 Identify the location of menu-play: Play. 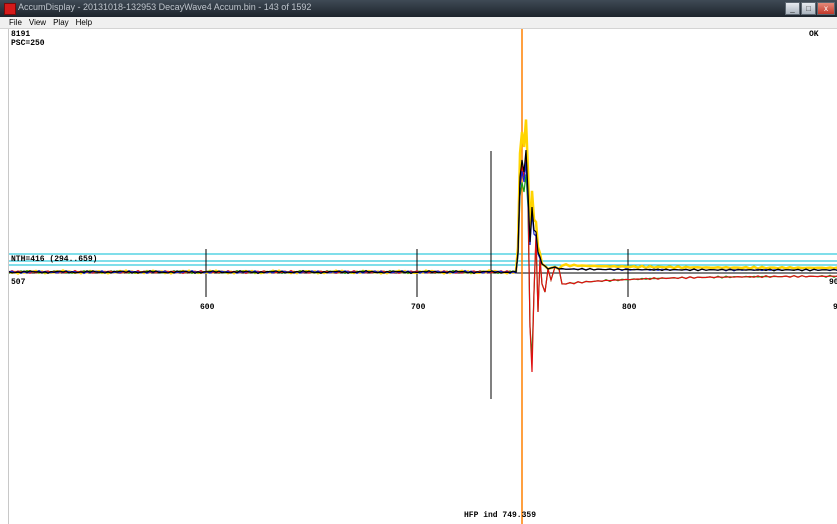
(61, 22).